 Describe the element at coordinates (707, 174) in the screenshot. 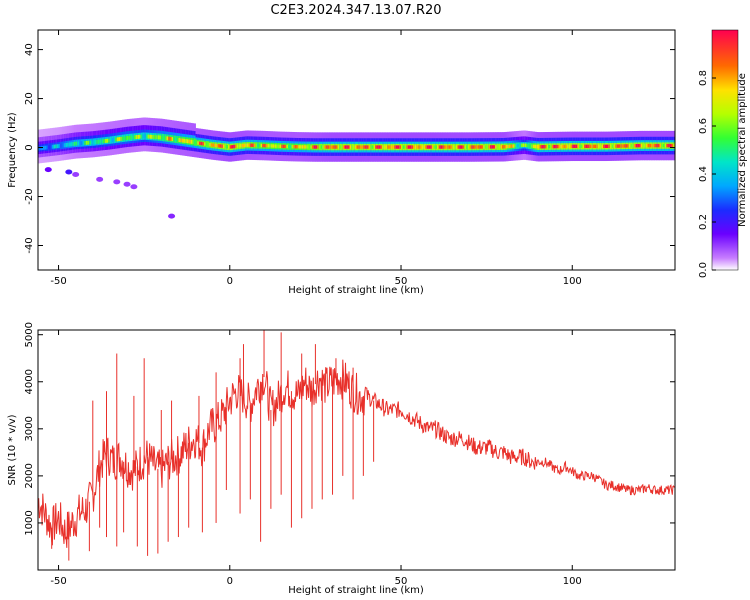

I see `colorbar-ticks: 0.0 0.2 0.4 0.6 0.8` at that location.